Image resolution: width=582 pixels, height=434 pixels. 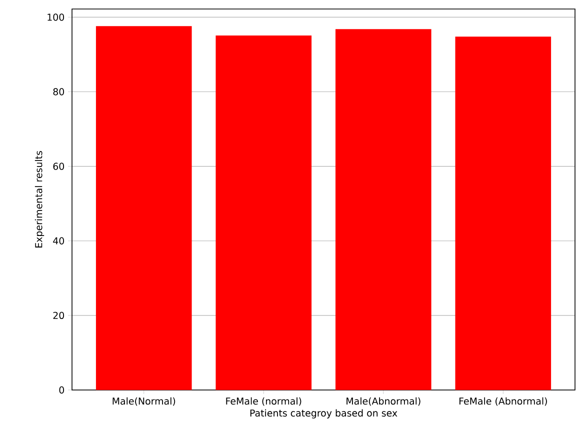 I want to click on y-tick-label: 60, so click(x=58, y=166).